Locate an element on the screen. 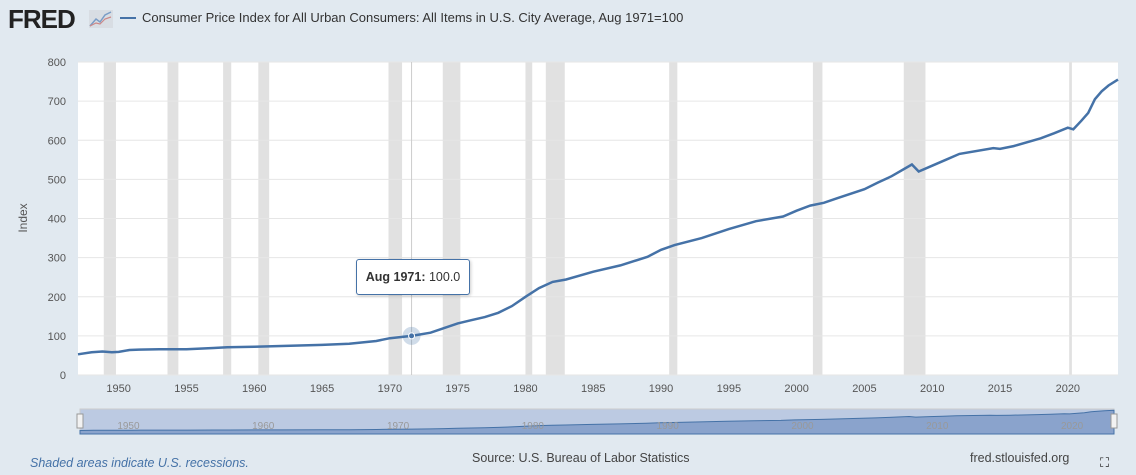 The image size is (1136, 475). navigator-tick-label: 2000 is located at coordinates (802, 426).